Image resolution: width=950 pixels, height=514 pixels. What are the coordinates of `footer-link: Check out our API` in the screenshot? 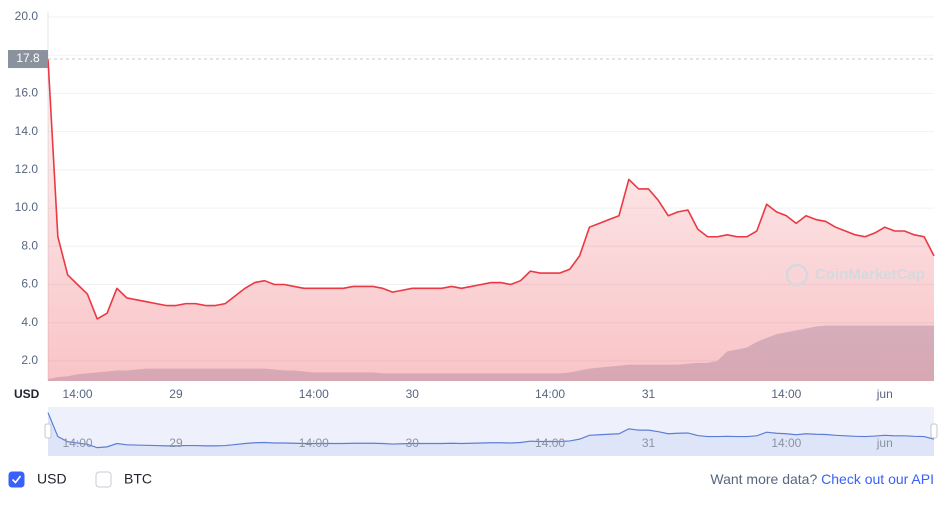 It's located at (877, 479).